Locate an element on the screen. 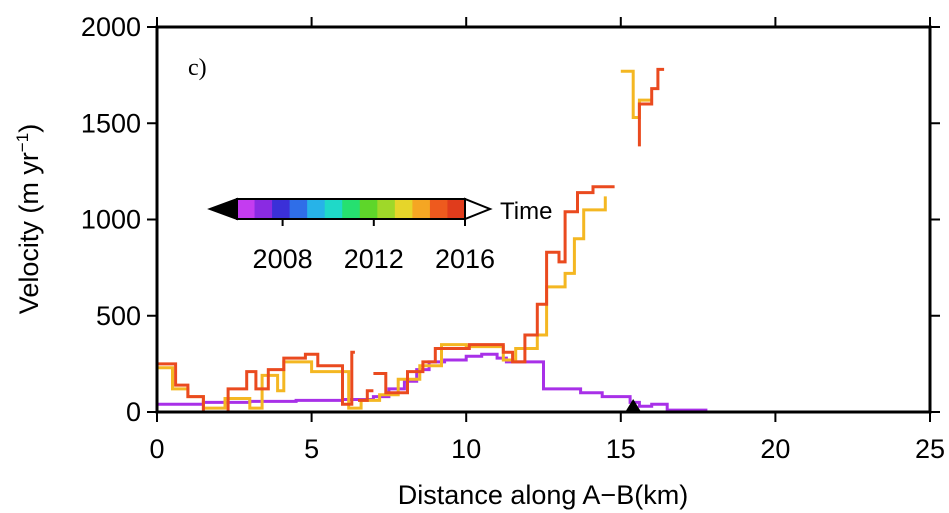 The width and height of the screenshot is (949, 513). y-axis-label-close: ) is located at coordinates (29, 128).